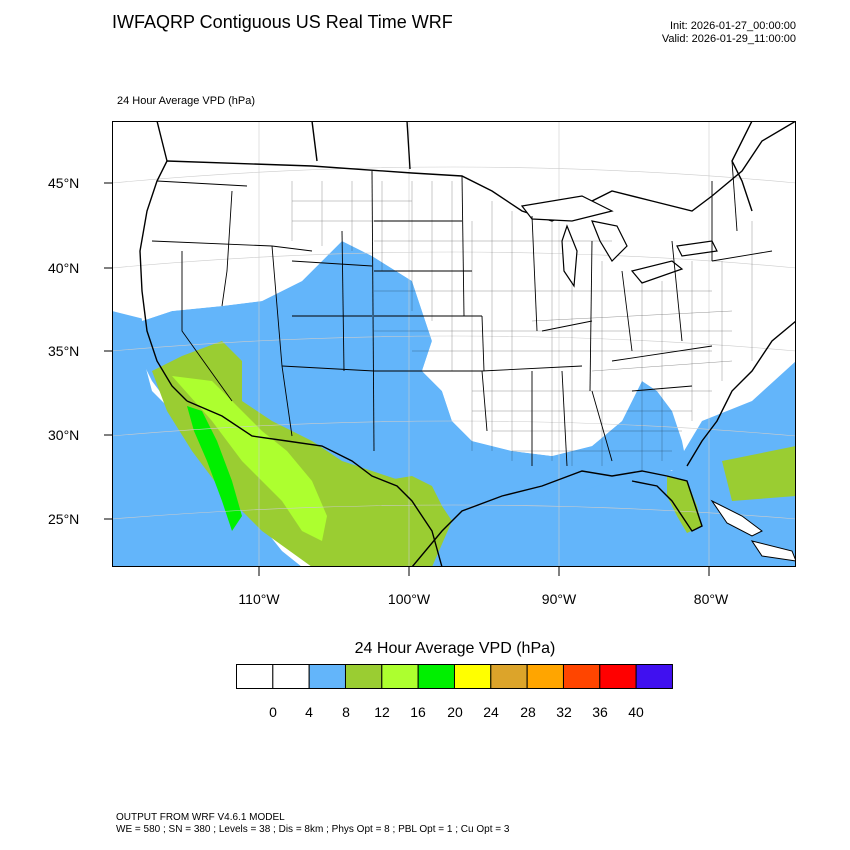 The image size is (850, 850). I want to click on valid-time: Valid: 2026-01-29_11:00:00, so click(728, 39).